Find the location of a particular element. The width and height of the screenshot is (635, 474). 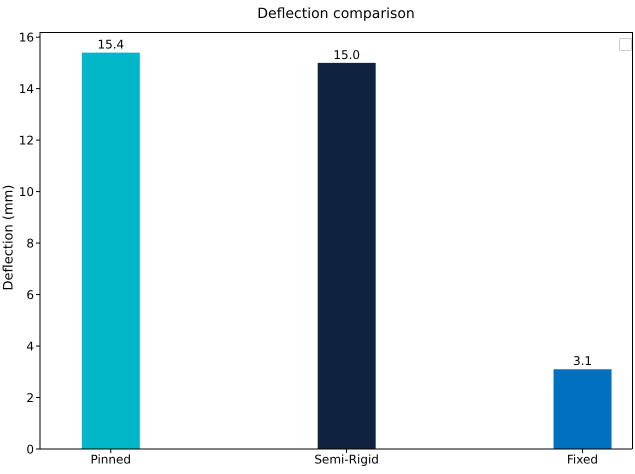

x-tick-label: Pinned is located at coordinates (111, 459).